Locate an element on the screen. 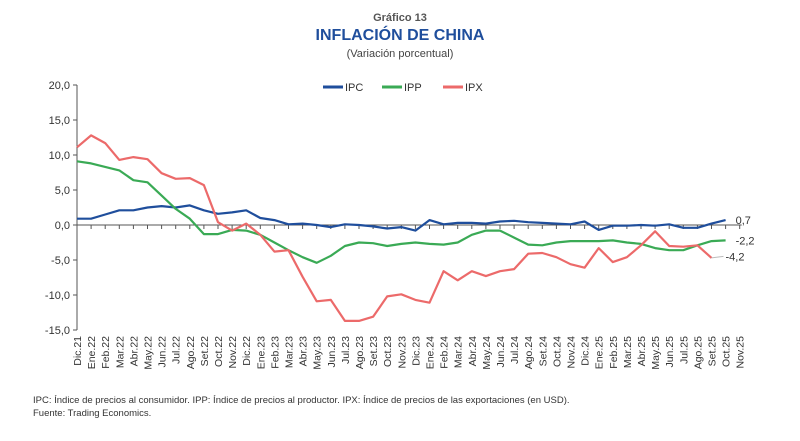 The height and width of the screenshot is (441, 800). x-tick-label: May.25 is located at coordinates (656, 353).